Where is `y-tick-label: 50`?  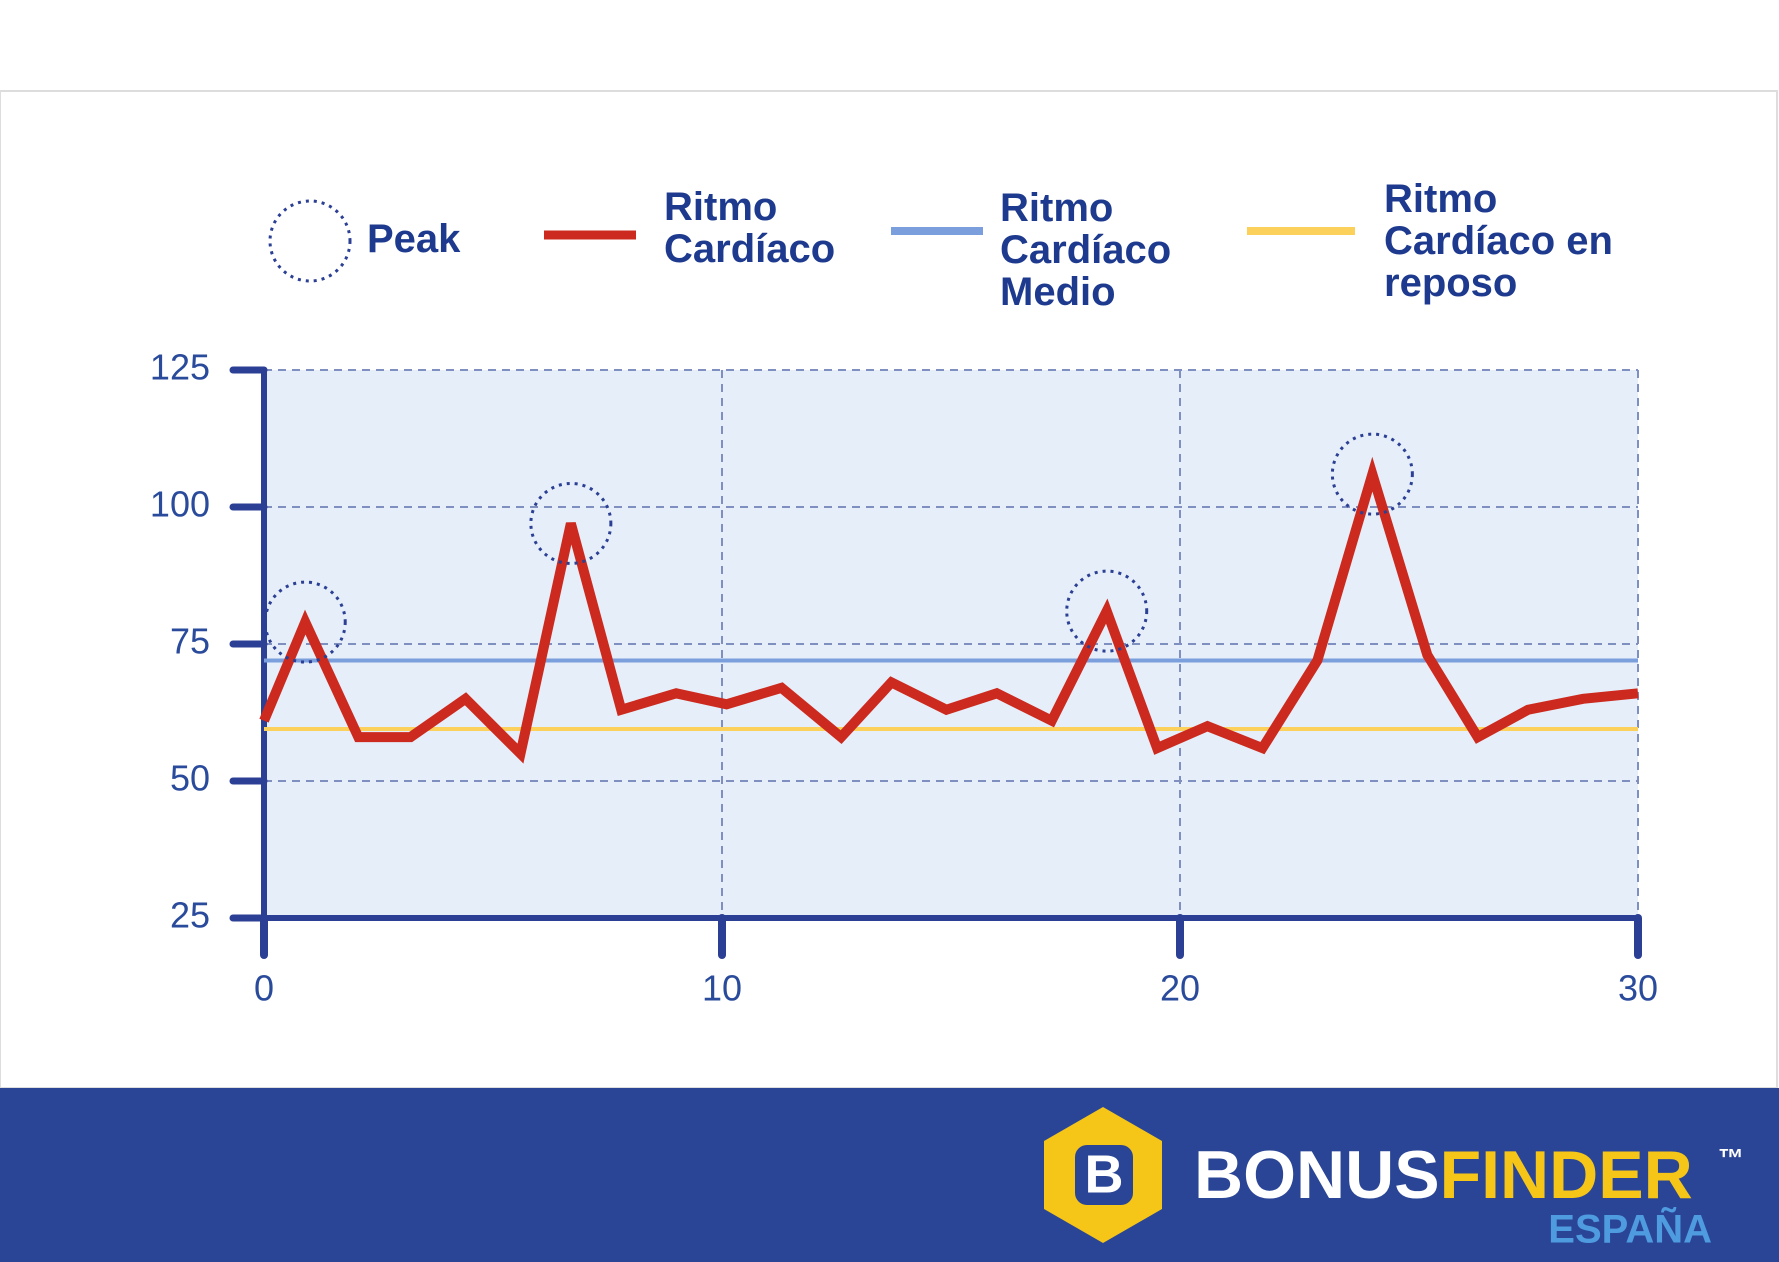
y-tick-label: 50 is located at coordinates (190, 778).